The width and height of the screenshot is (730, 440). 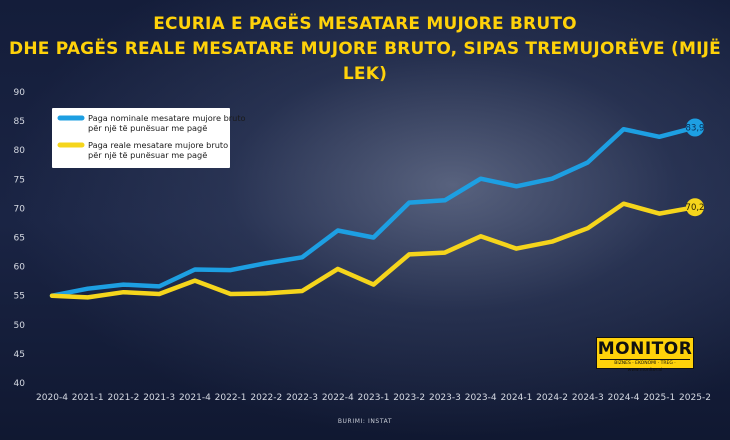 I want to click on y-tick-label: 65, so click(x=19, y=239).